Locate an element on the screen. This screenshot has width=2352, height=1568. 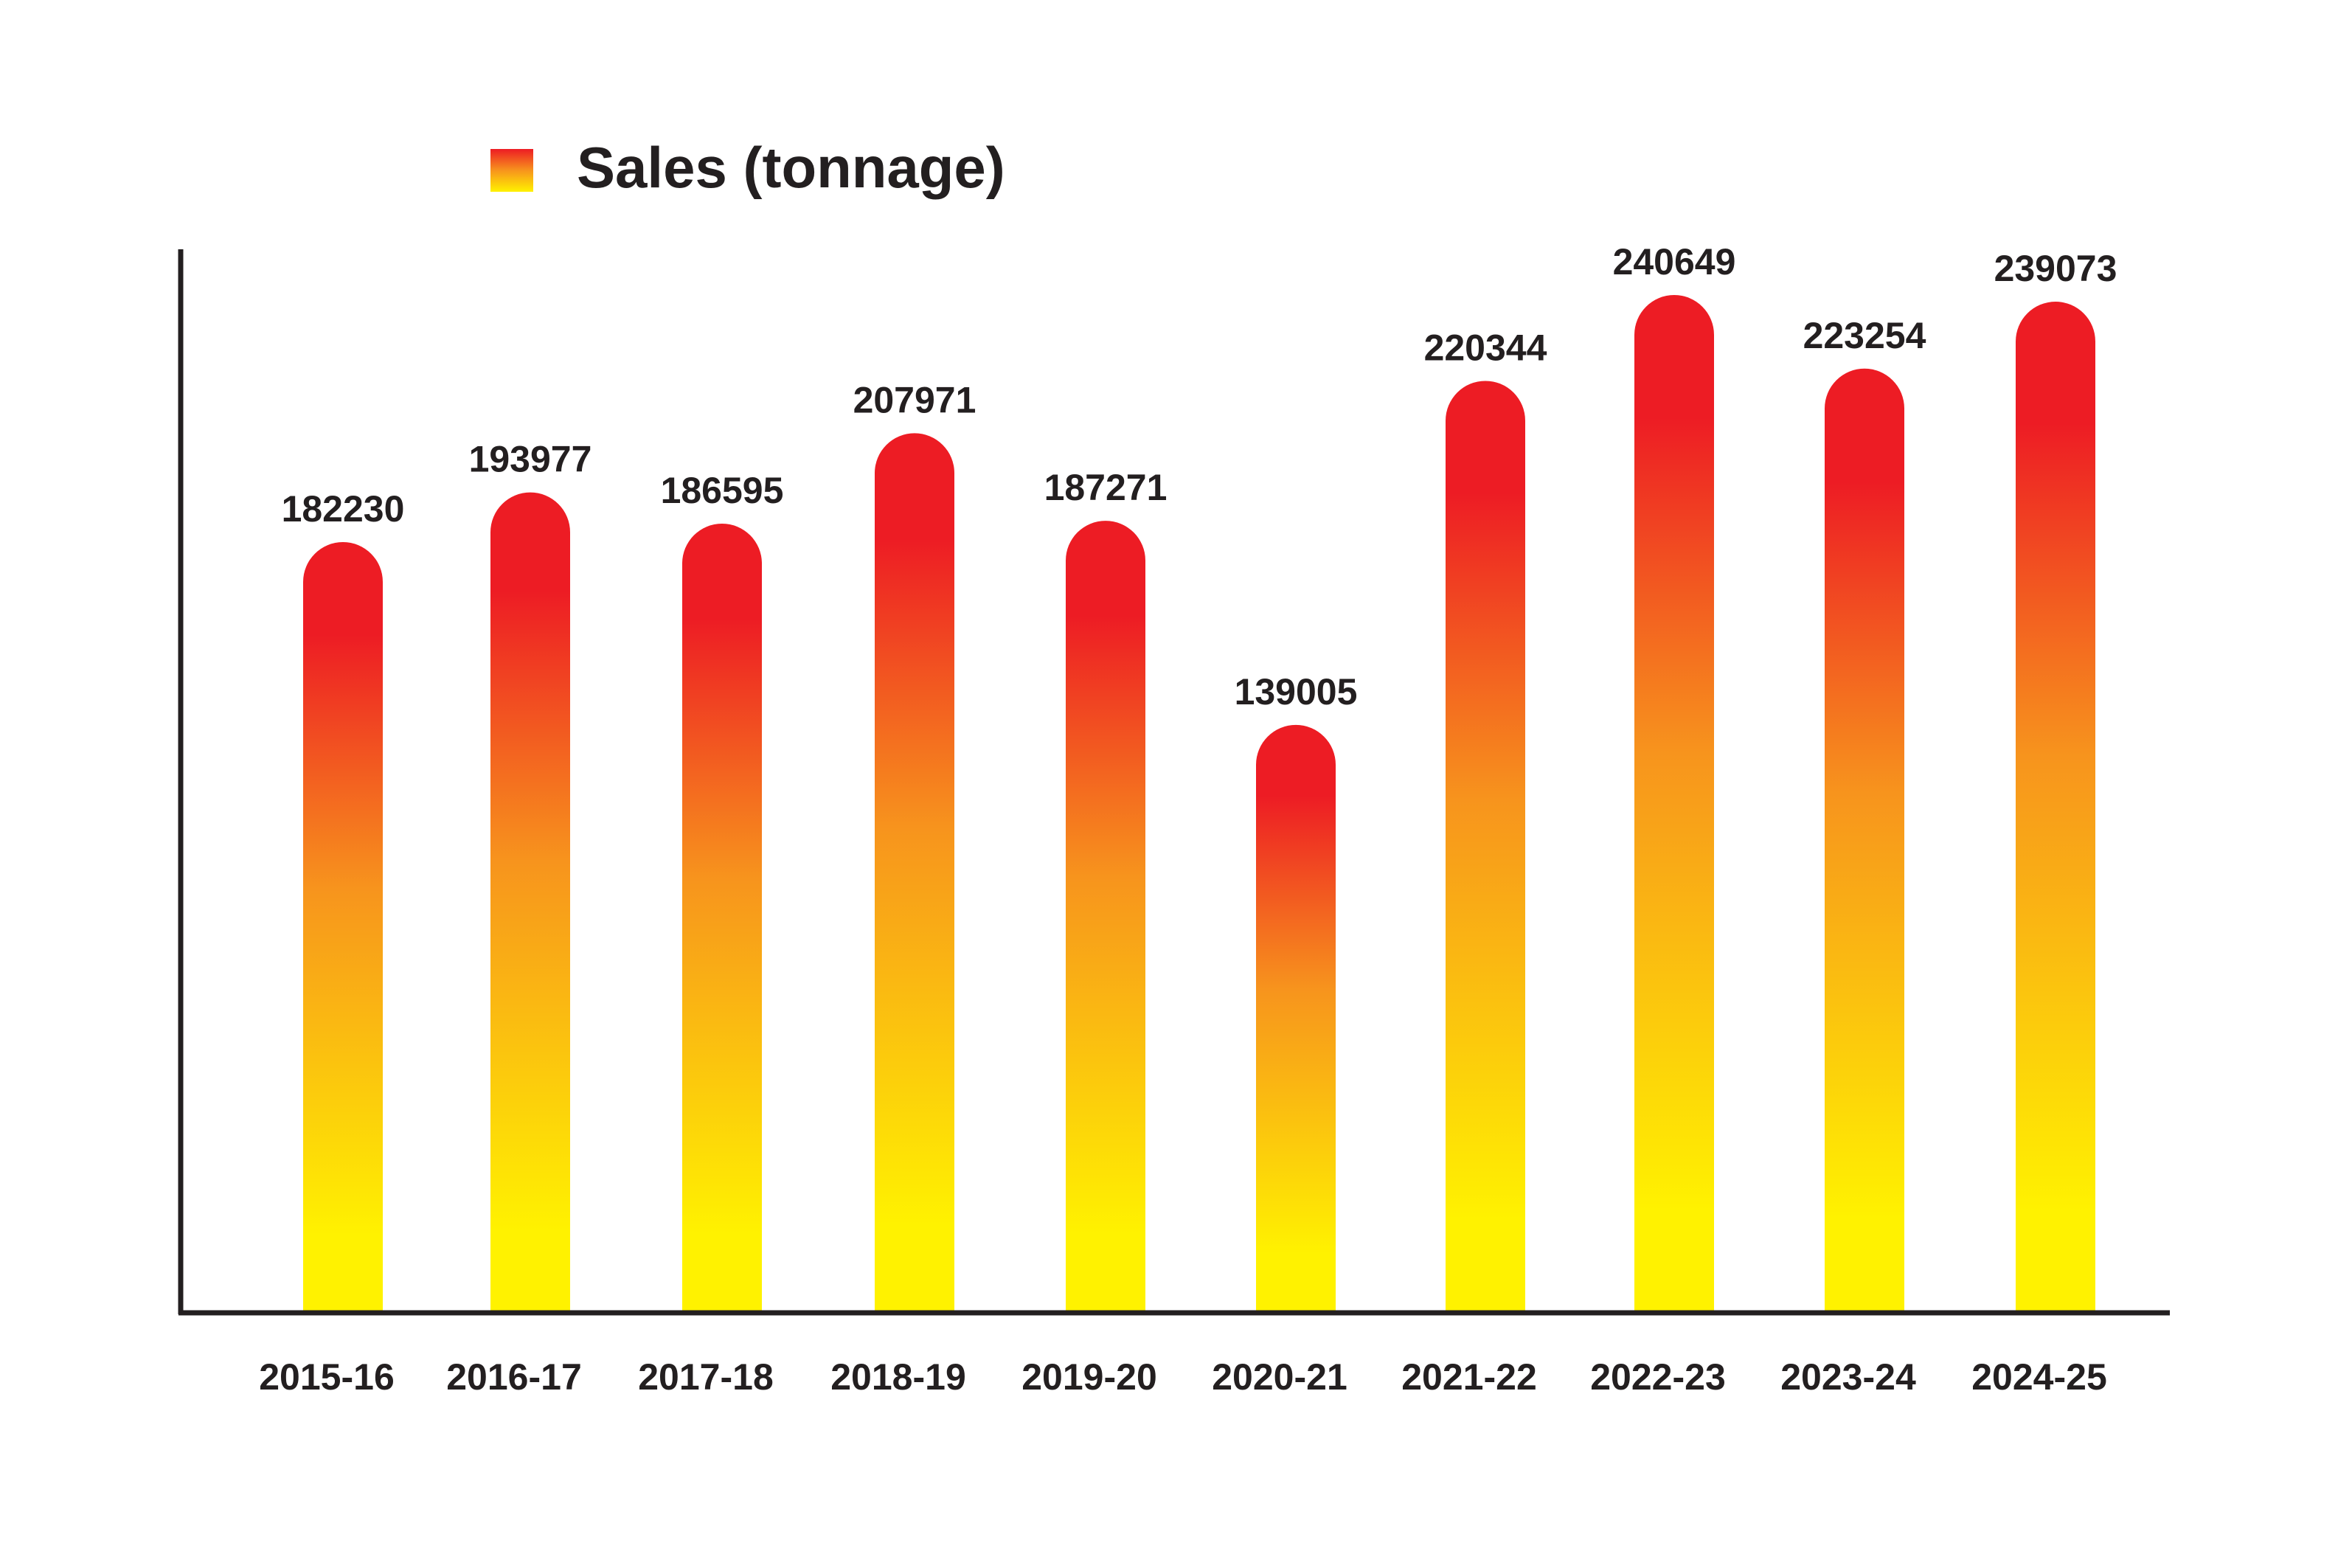
category-label-2016-17: 2016-17 is located at coordinates (514, 1377).